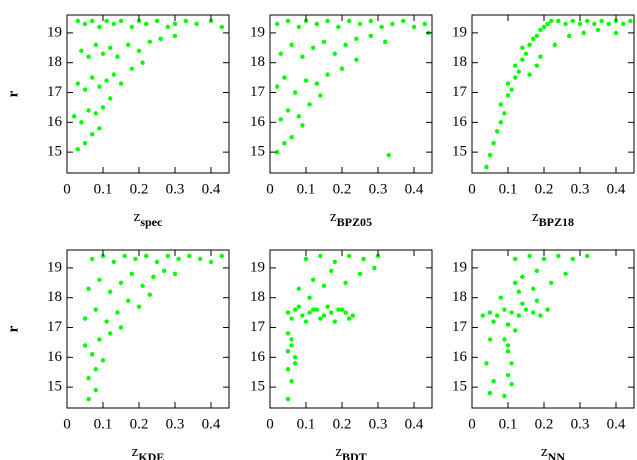 The width and height of the screenshot is (637, 460). I want to click on x-axis-label-subscript: spec, so click(151, 222).